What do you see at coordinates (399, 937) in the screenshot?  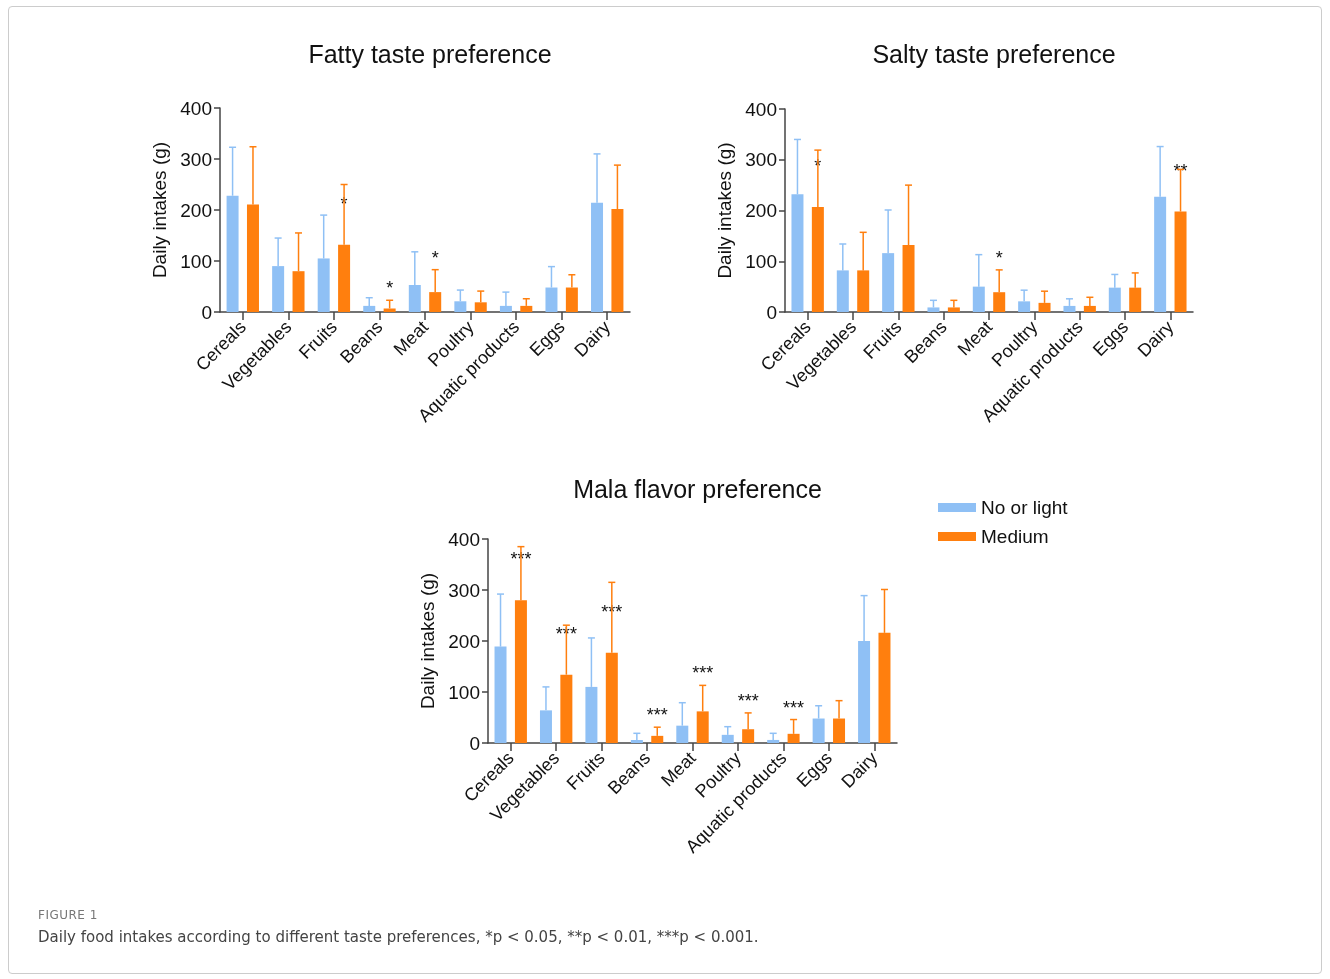 I see `text: Daily food intakes according to different taste preferences, *p < 0.05, **p < 0.01, ***p < 0.001.` at bounding box center [399, 937].